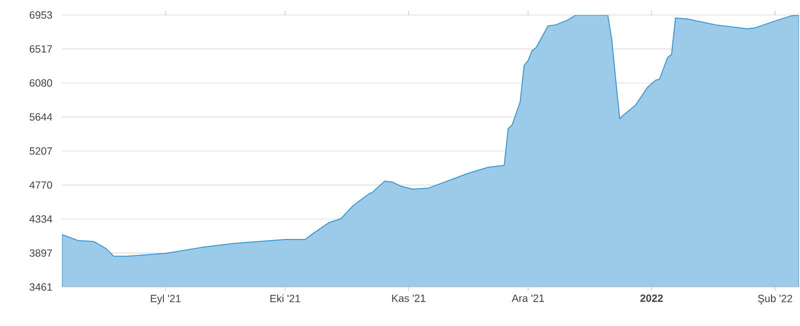 Image resolution: width=800 pixels, height=326 pixels. Describe the element at coordinates (41, 49) in the screenshot. I see `y-tick-label: 6517` at that location.